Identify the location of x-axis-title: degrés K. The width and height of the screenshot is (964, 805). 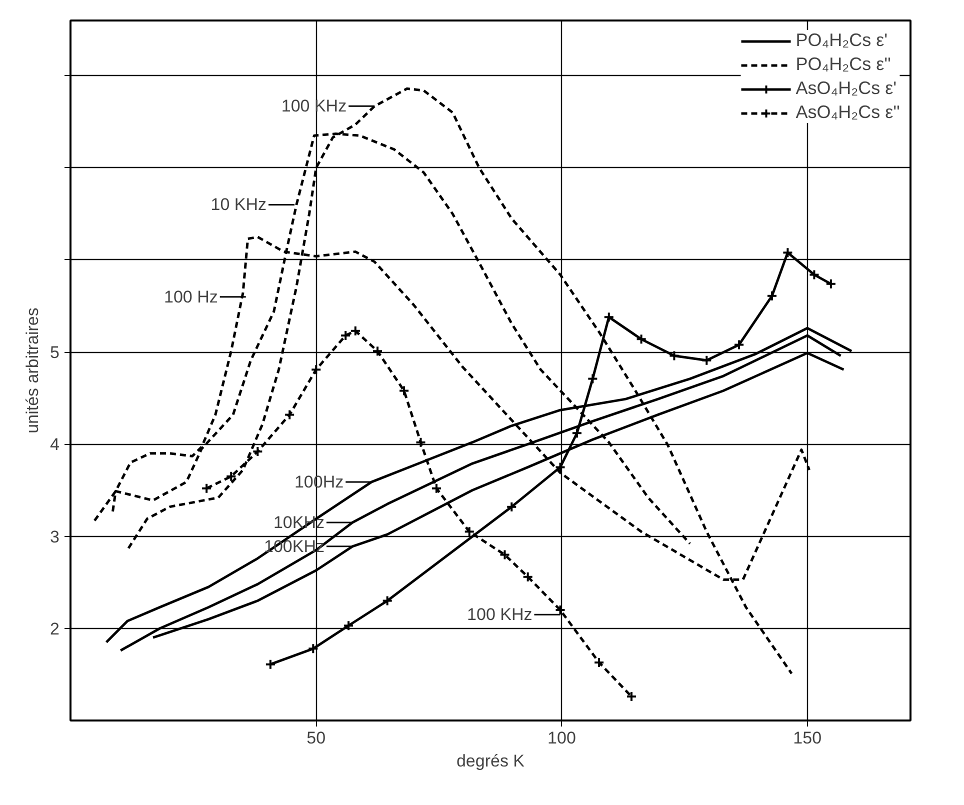
(491, 761).